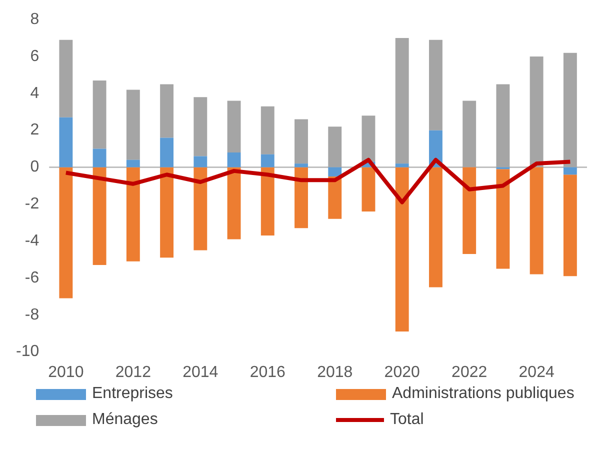 The image size is (595, 449). What do you see at coordinates (200, 372) in the screenshot?
I see `x-tick-label: 2014` at bounding box center [200, 372].